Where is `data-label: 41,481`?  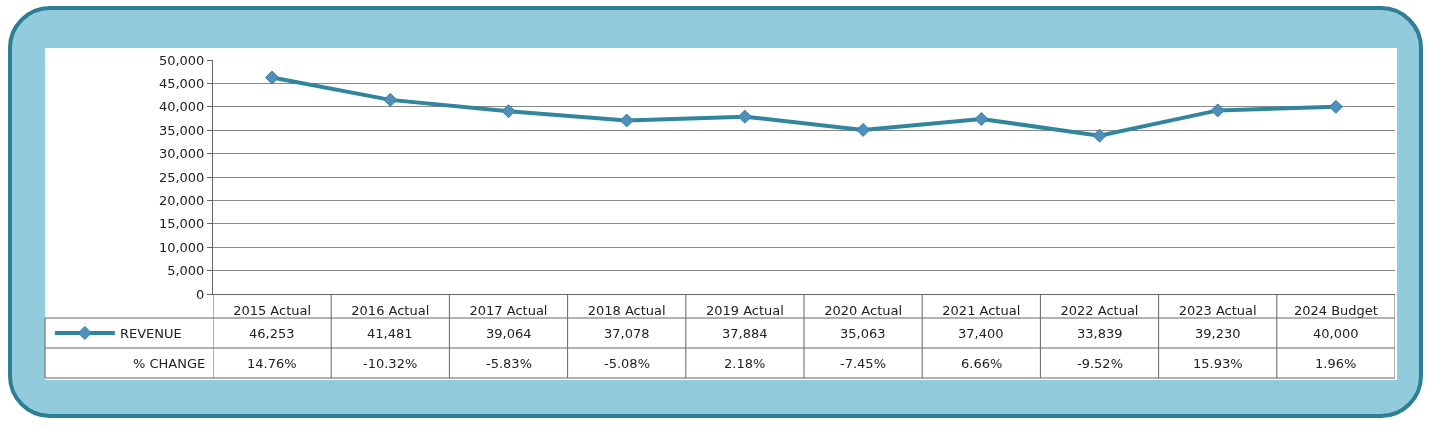
data-label: 41,481 is located at coordinates (390, 333).